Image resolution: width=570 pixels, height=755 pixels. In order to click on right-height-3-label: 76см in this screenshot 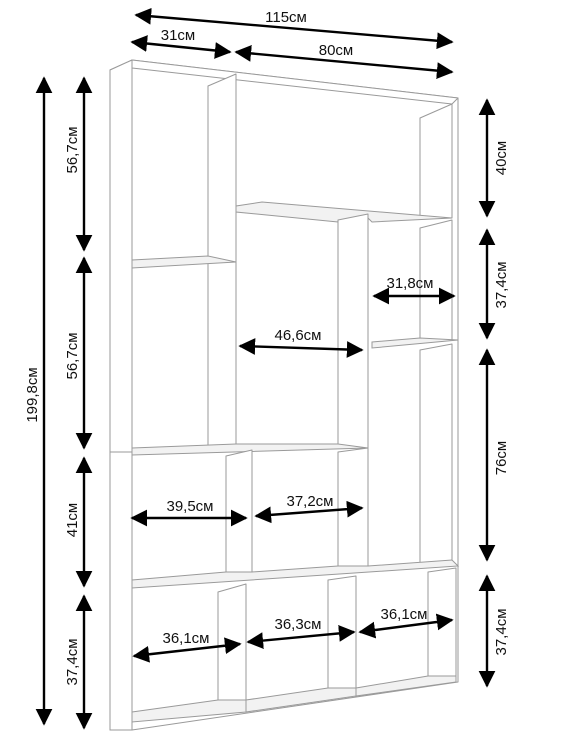, I will do `click(501, 458)`.